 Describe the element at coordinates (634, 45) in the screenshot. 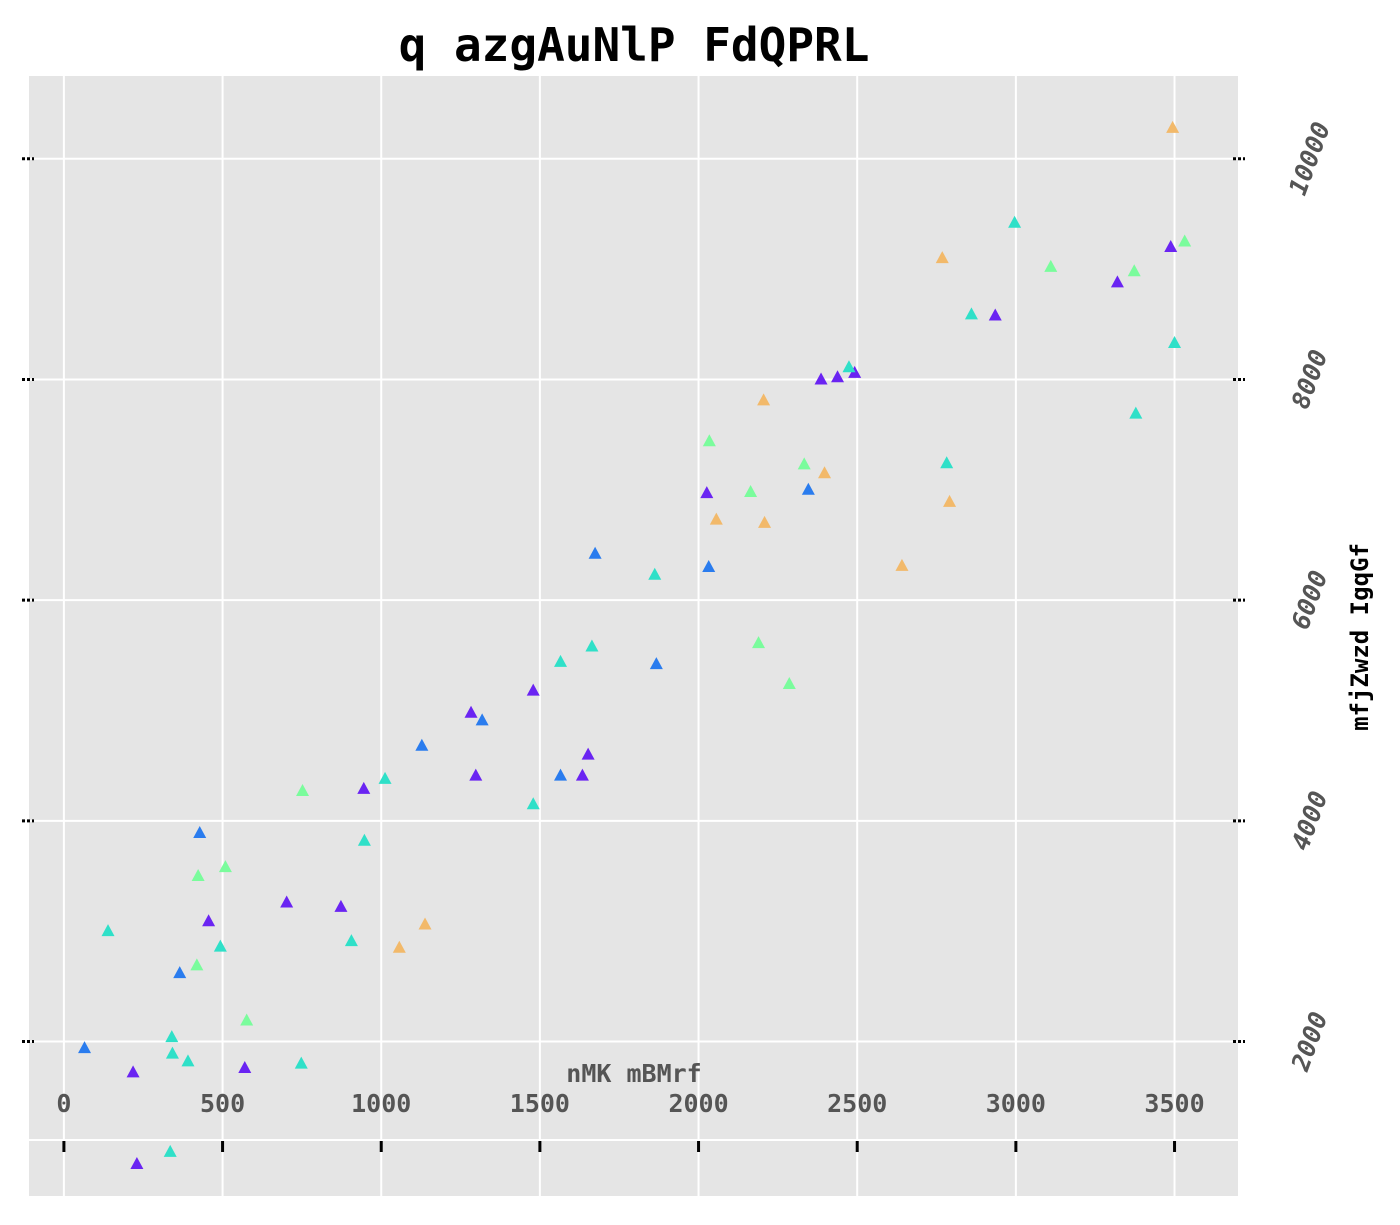

I see `chart-title: q azgAuNlP FdQPRL` at that location.